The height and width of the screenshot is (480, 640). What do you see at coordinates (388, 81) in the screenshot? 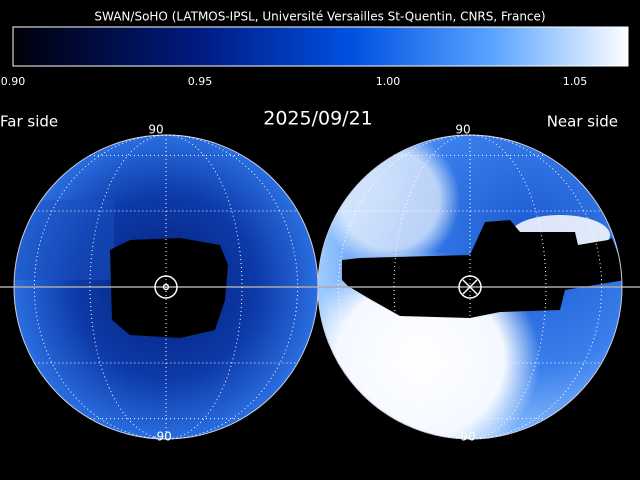
I see `colorbar-tick-label: 1.00` at bounding box center [388, 81].